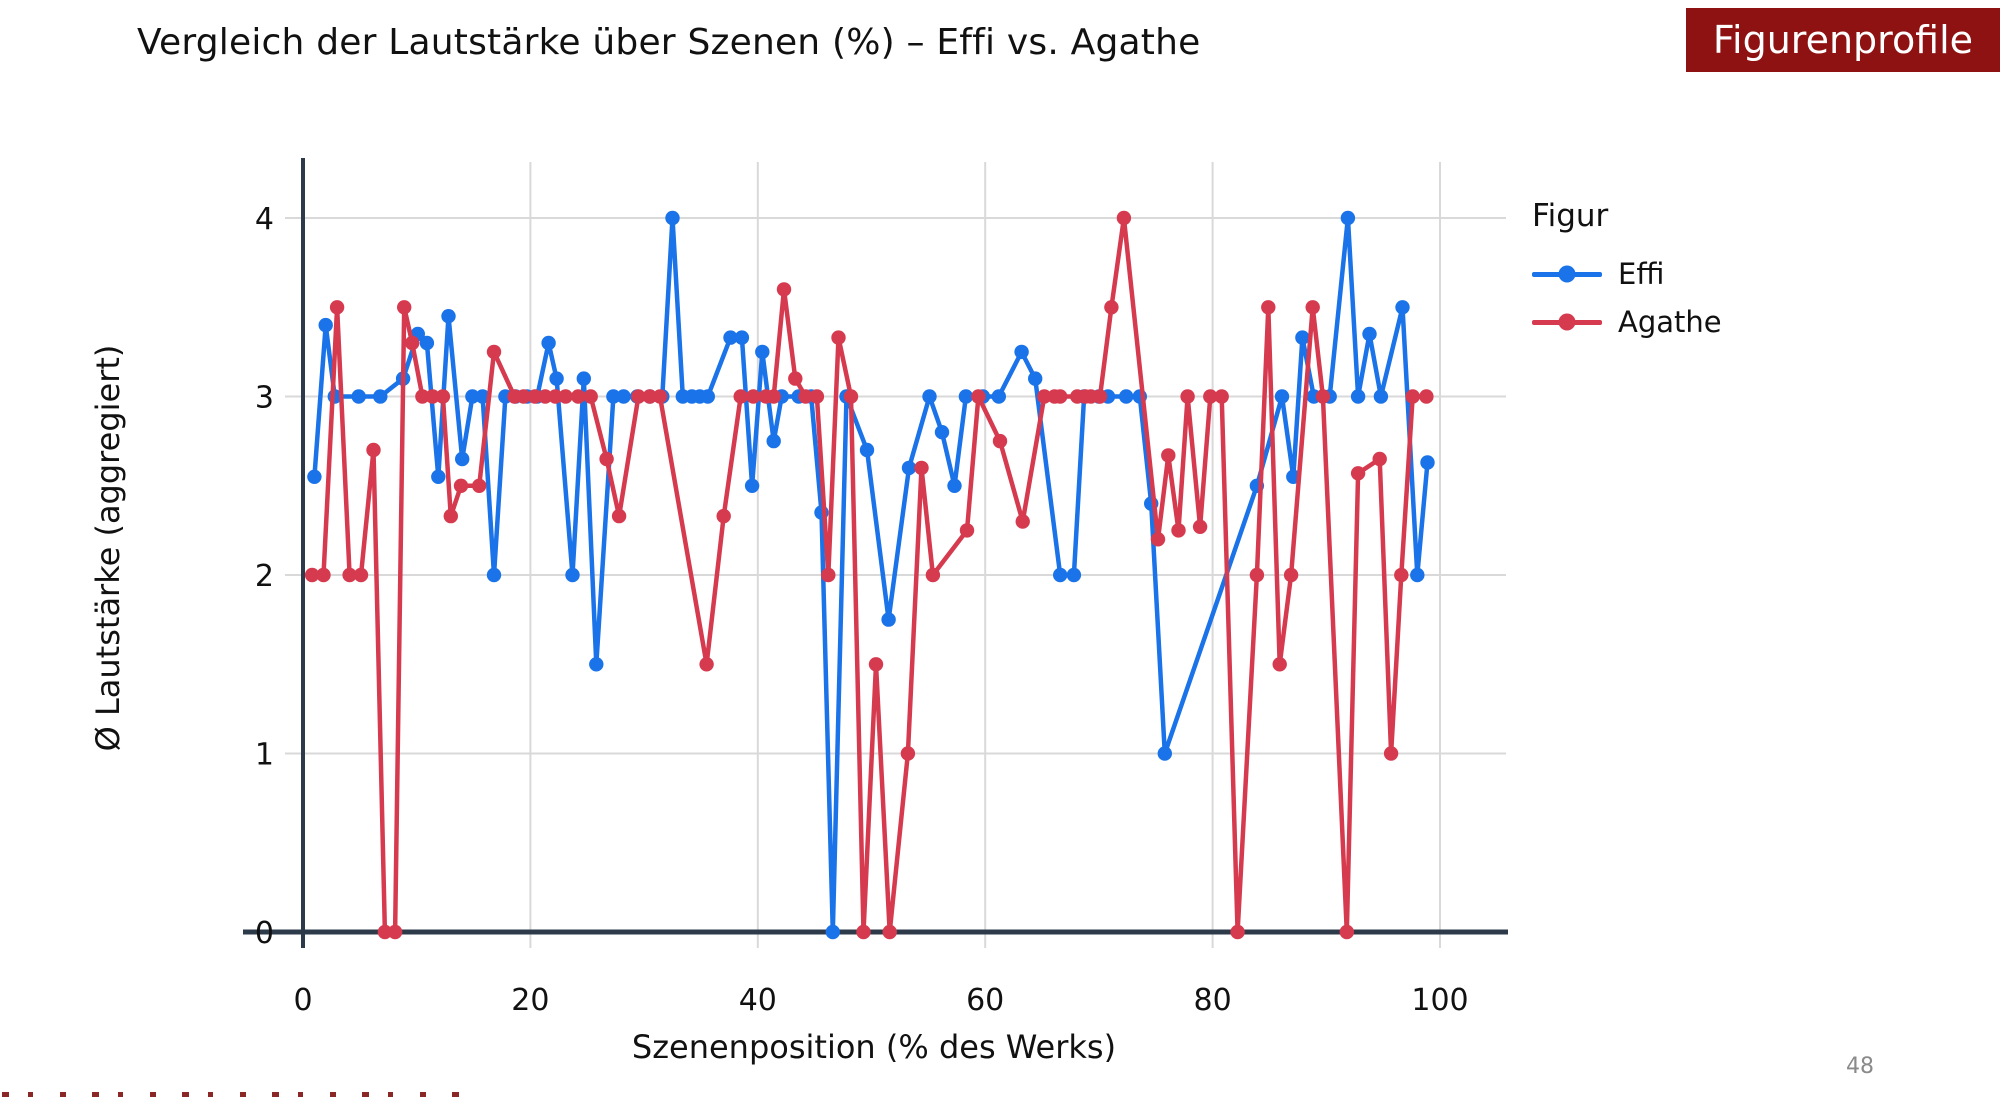 This screenshot has height=1097, width=2000. I want to click on page-number: 48, so click(1860, 1066).